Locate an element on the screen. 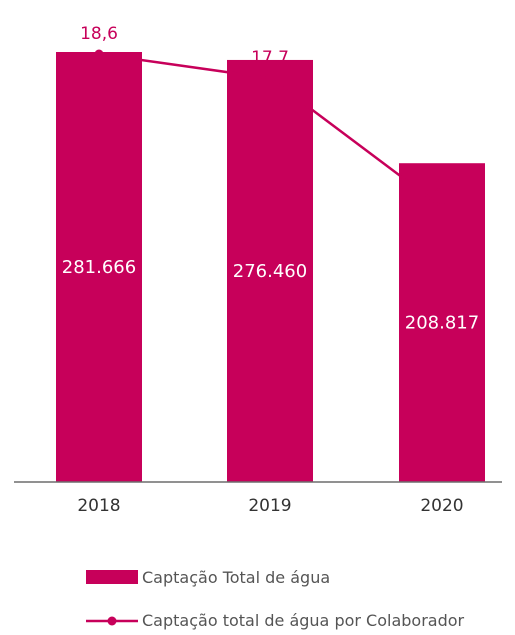 This screenshot has height=635, width=515. line-value-label-2019: 17,7 is located at coordinates (270, 58).